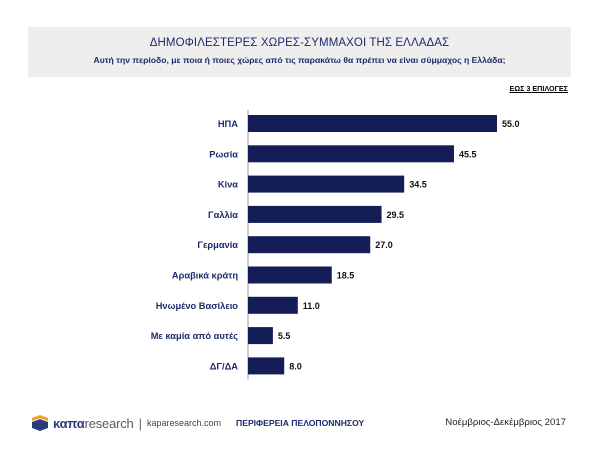  Describe the element at coordinates (194, 336) in the screenshot. I see `category-label: Με καμία από αυτές` at that location.